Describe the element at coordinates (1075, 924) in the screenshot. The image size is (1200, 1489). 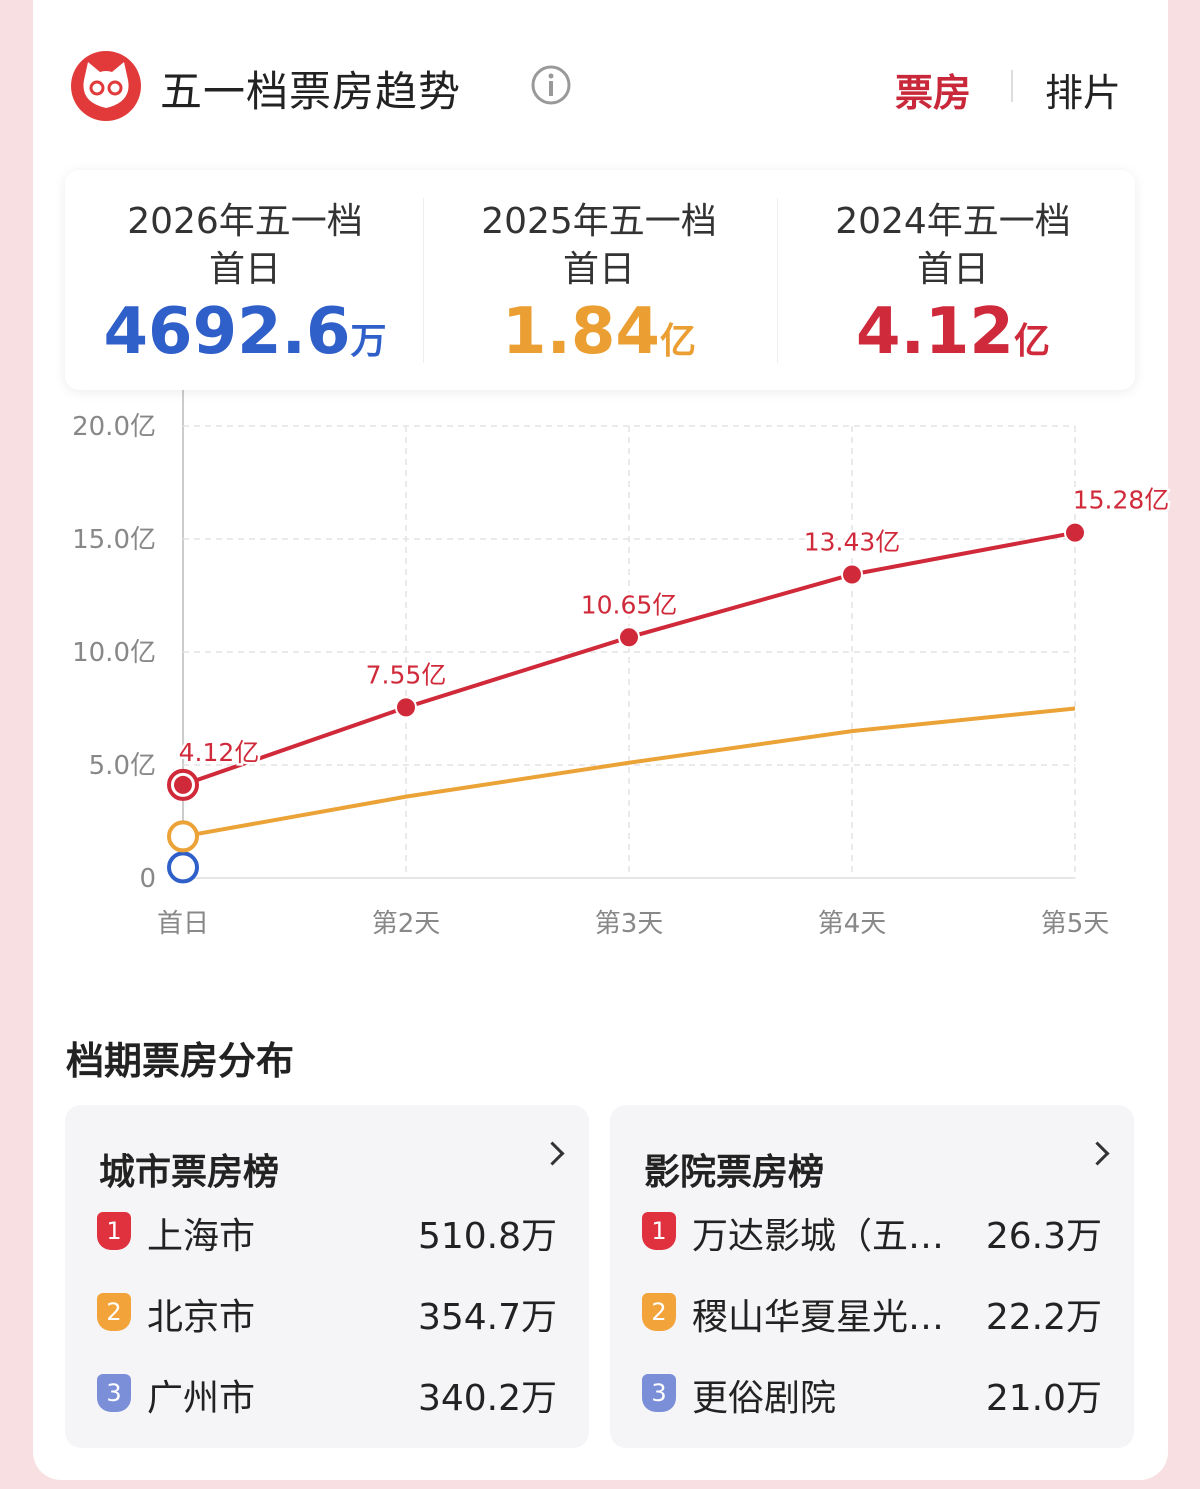
I see `x-tick-label: 第5天` at that location.